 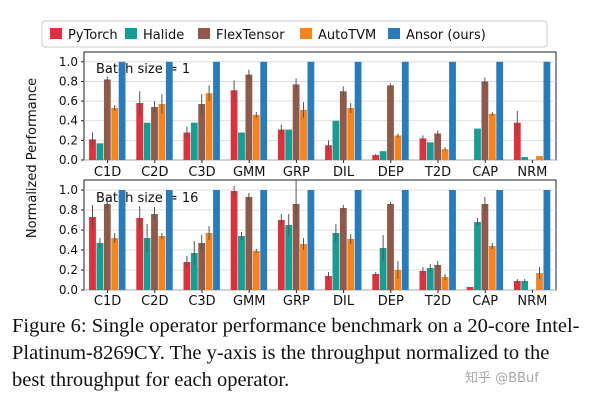 What do you see at coordinates (68, 270) in the screenshot?
I see `y-tick-label: 0.2` at bounding box center [68, 270].